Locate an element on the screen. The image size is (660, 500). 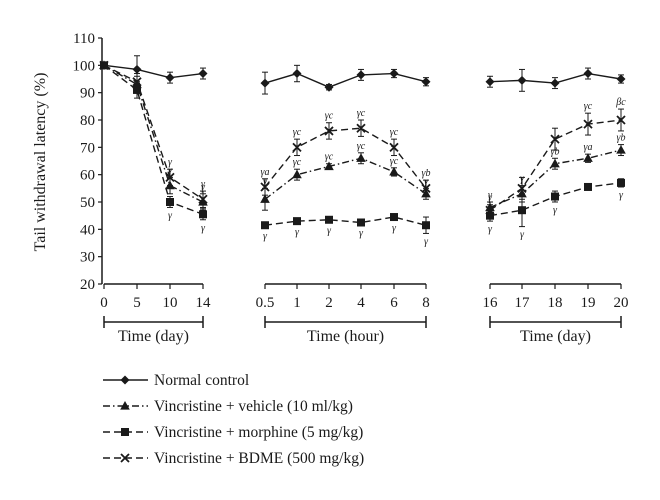
series-4: γ γc βc is located at coordinates (555, 157).